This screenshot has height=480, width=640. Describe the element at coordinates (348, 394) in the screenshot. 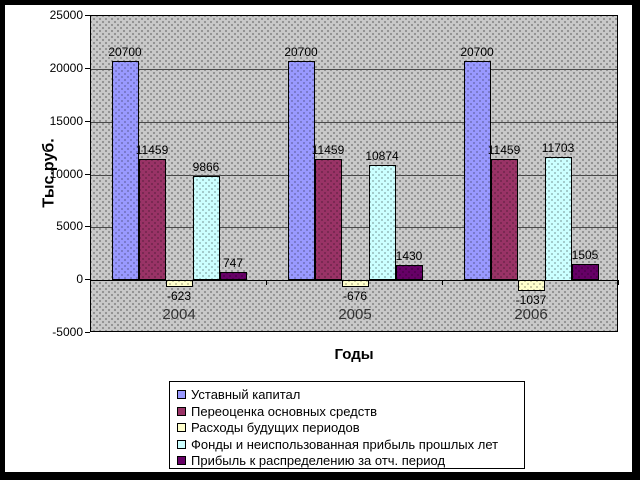

I see `legend-item-1: Уставный капитал` at that location.